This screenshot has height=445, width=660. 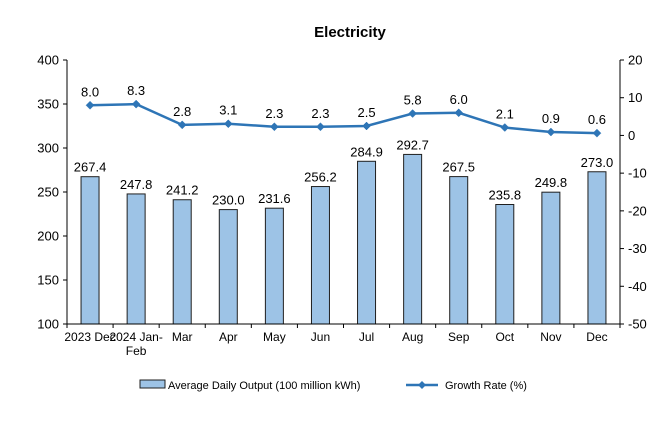 I want to click on legend-line-marker, so click(x=422, y=385).